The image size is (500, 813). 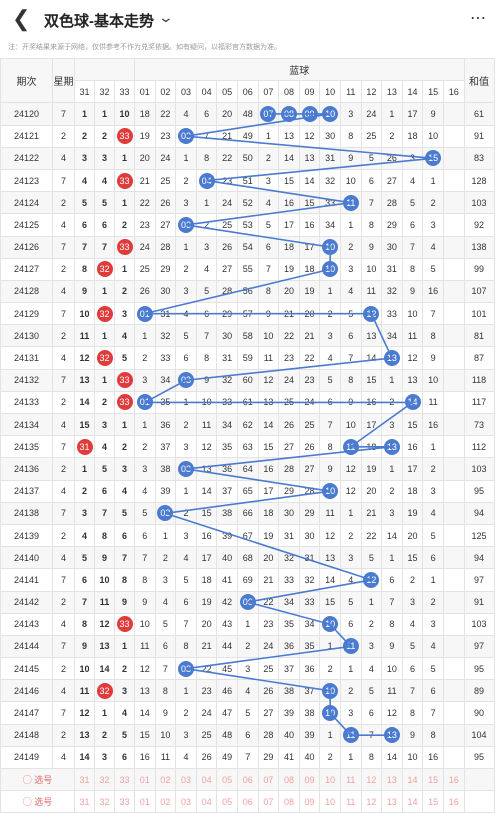 What do you see at coordinates (26, 558) in the screenshot?
I see `period-cell: 24140` at bounding box center [26, 558].